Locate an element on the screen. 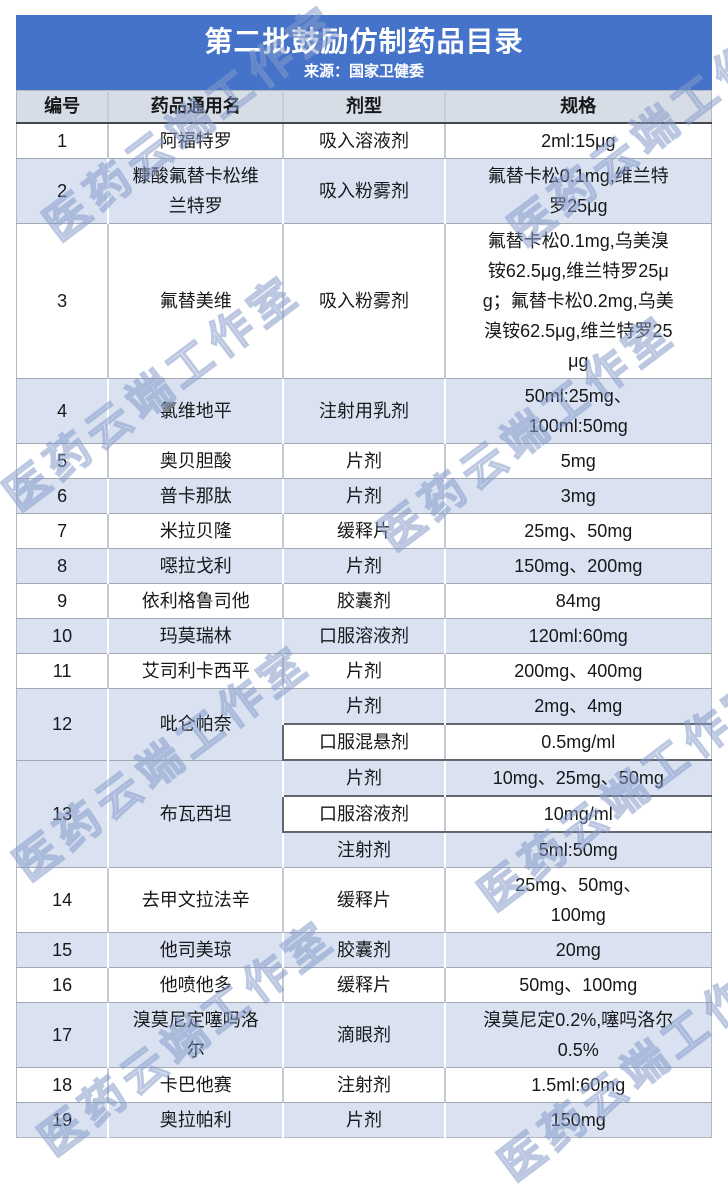  cell-drug-name: 依利格鲁司他 is located at coordinates (195, 601).